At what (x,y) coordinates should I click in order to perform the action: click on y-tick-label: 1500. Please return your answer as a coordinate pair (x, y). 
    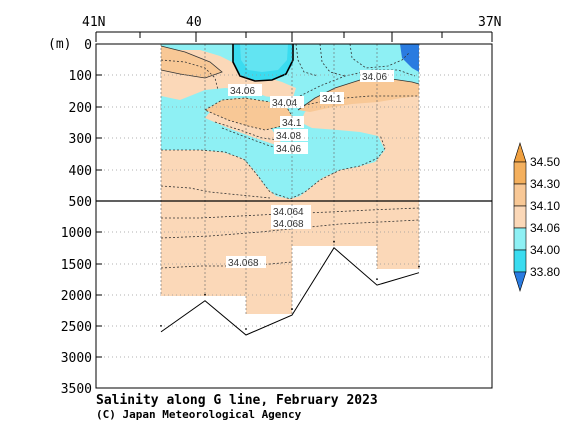
    Looking at the image, I should click on (76, 265).